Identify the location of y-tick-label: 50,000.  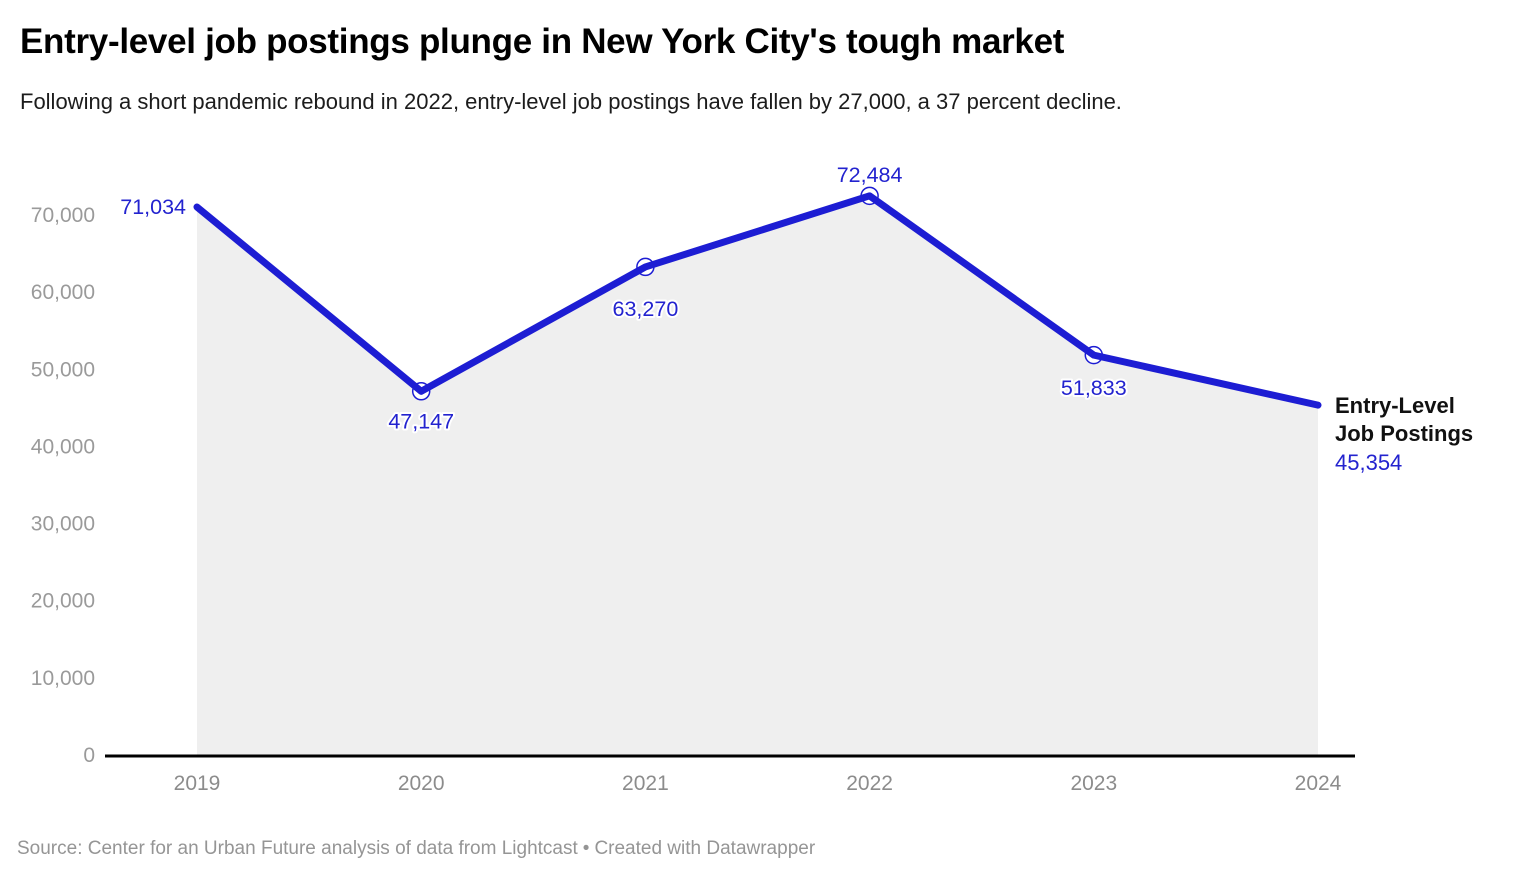
(63, 369).